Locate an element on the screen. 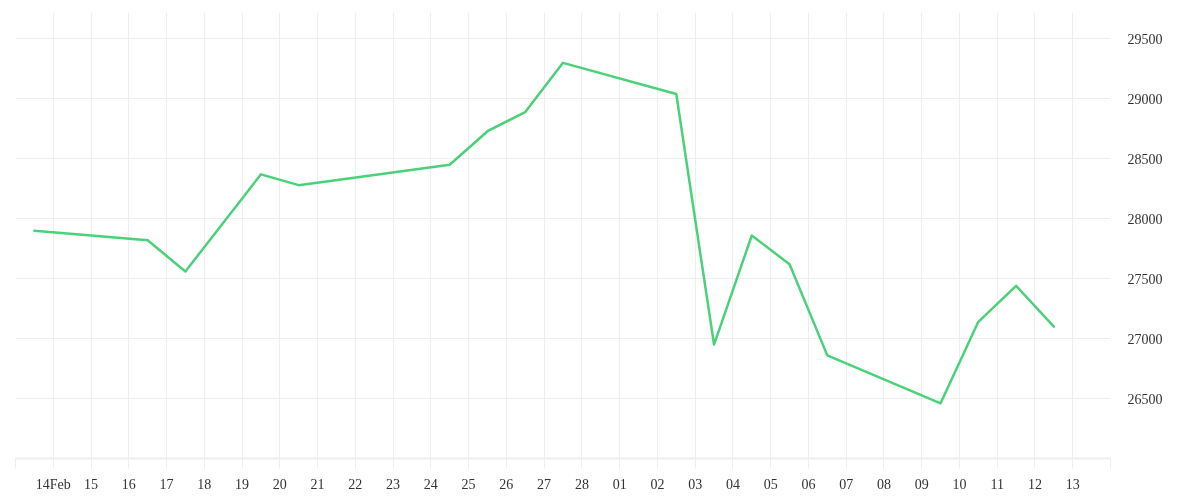 The width and height of the screenshot is (1200, 500). x-tick-label: 07 is located at coordinates (846, 484).